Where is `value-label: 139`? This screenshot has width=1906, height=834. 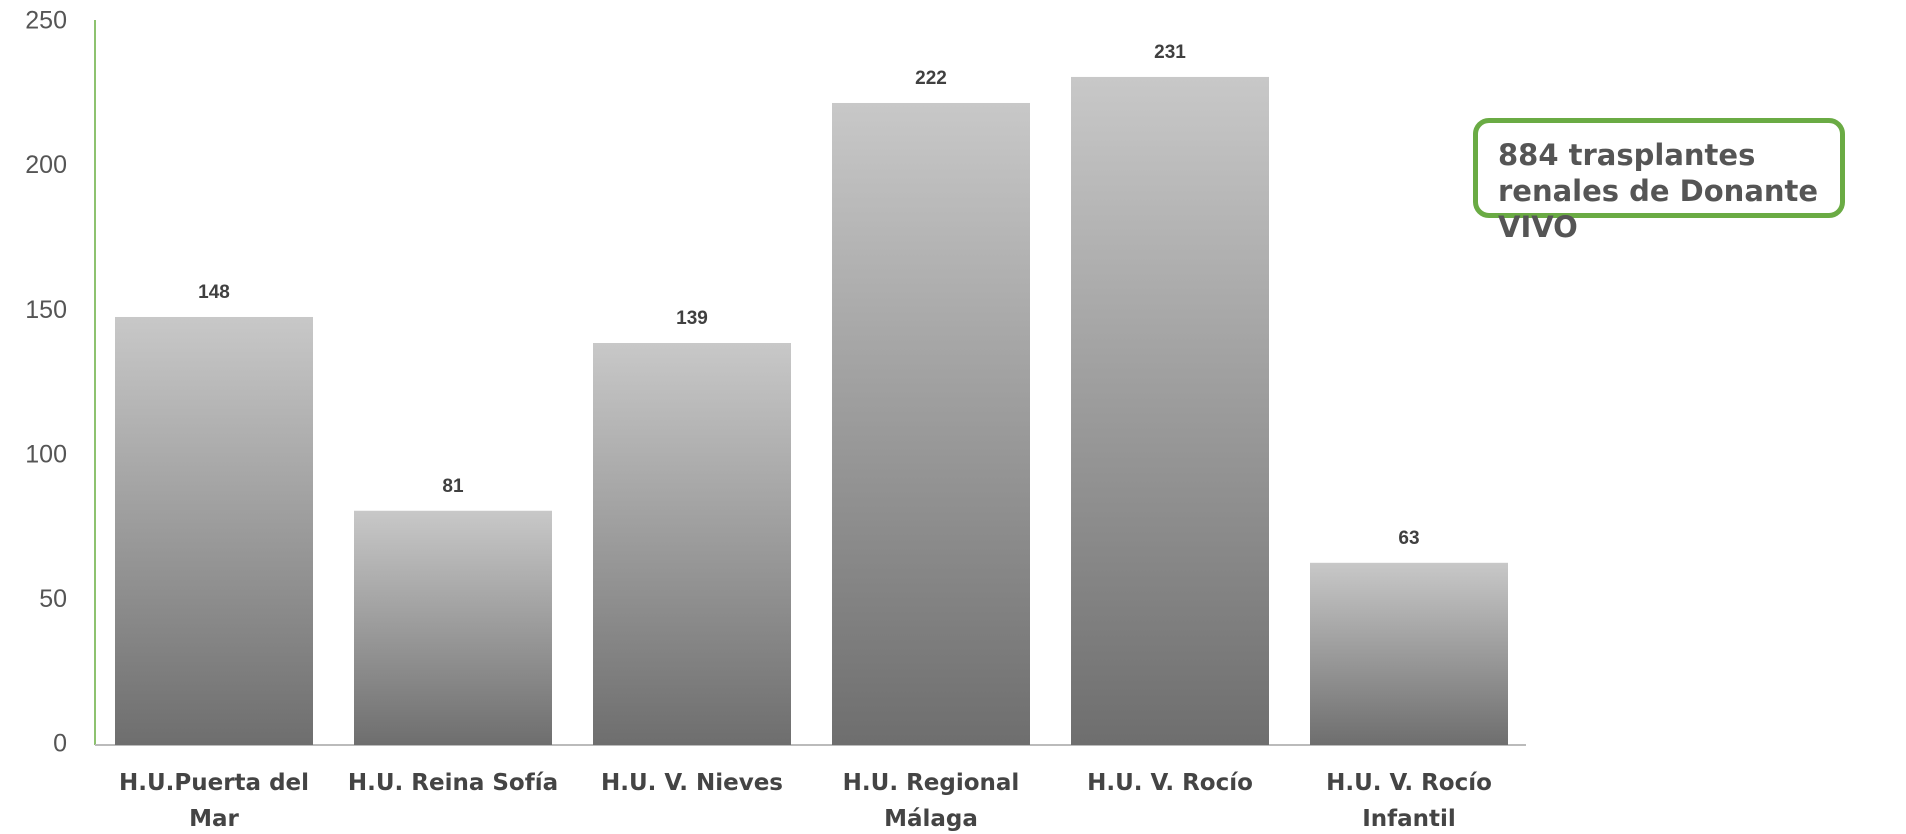
value-label: 139 is located at coordinates (692, 318).